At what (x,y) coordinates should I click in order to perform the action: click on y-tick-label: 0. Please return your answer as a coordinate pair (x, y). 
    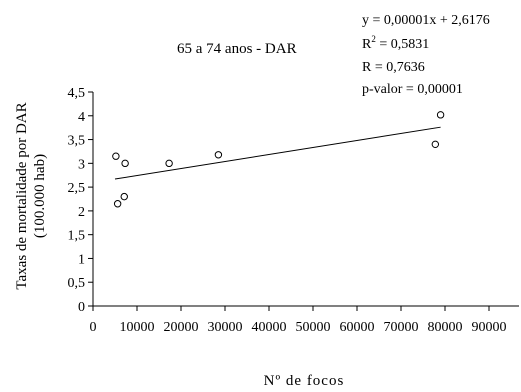
    Looking at the image, I should click on (81, 307).